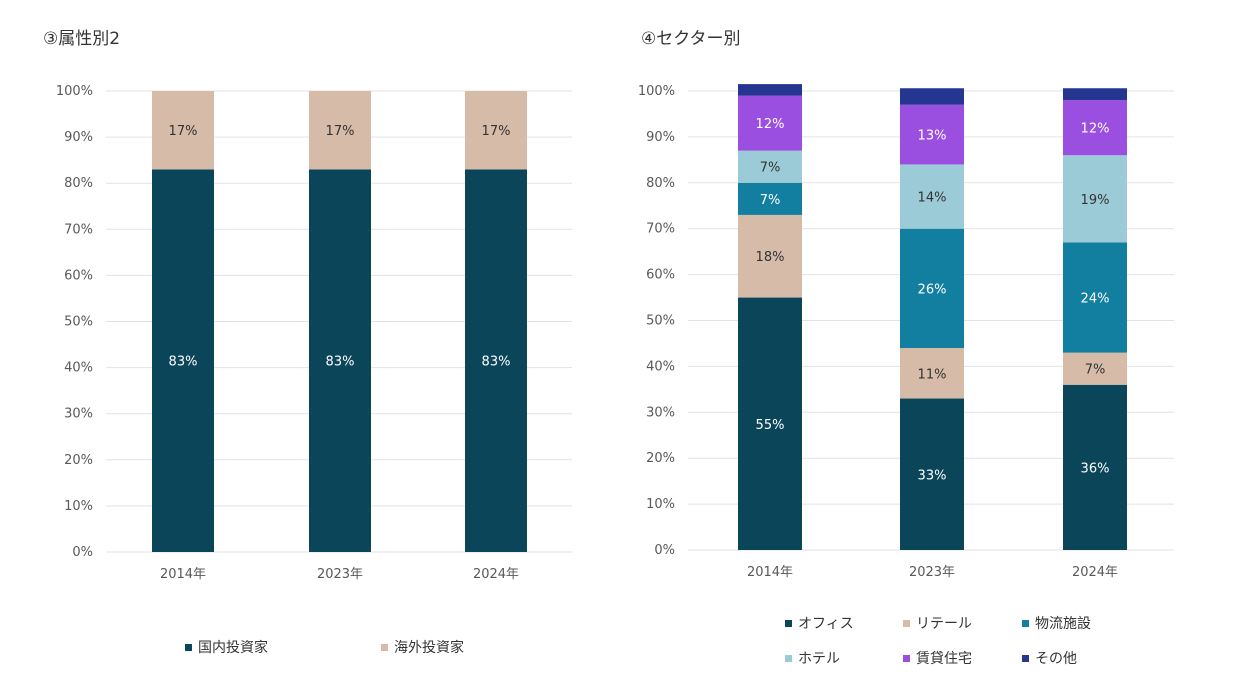 The width and height of the screenshot is (1260, 693). Describe the element at coordinates (660, 412) in the screenshot. I see `right-y-tick-label: 30%` at that location.